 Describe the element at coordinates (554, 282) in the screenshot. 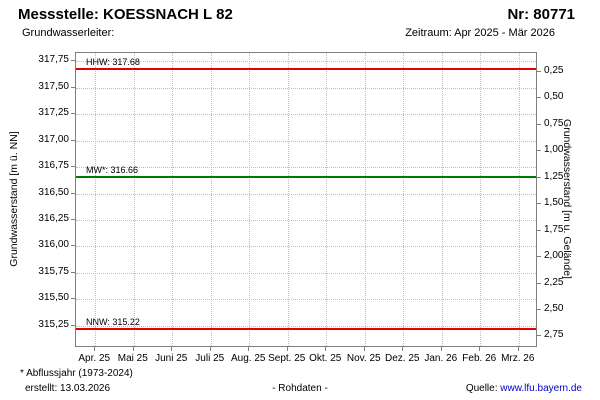

I see `right-axis-tick-label: 2,25` at that location.